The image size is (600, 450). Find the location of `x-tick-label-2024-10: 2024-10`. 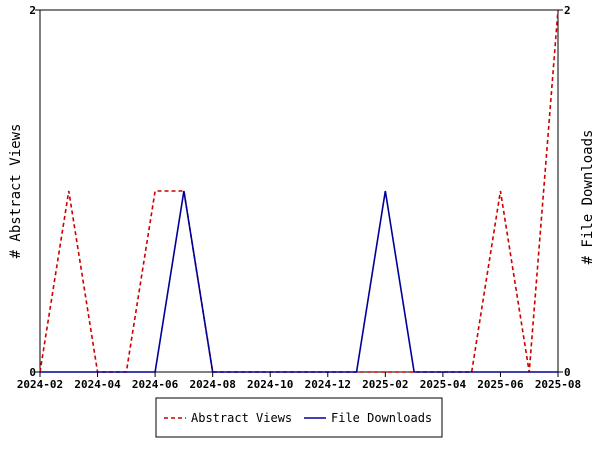

x-tick-label-2024-10: 2024-10 is located at coordinates (270, 384).